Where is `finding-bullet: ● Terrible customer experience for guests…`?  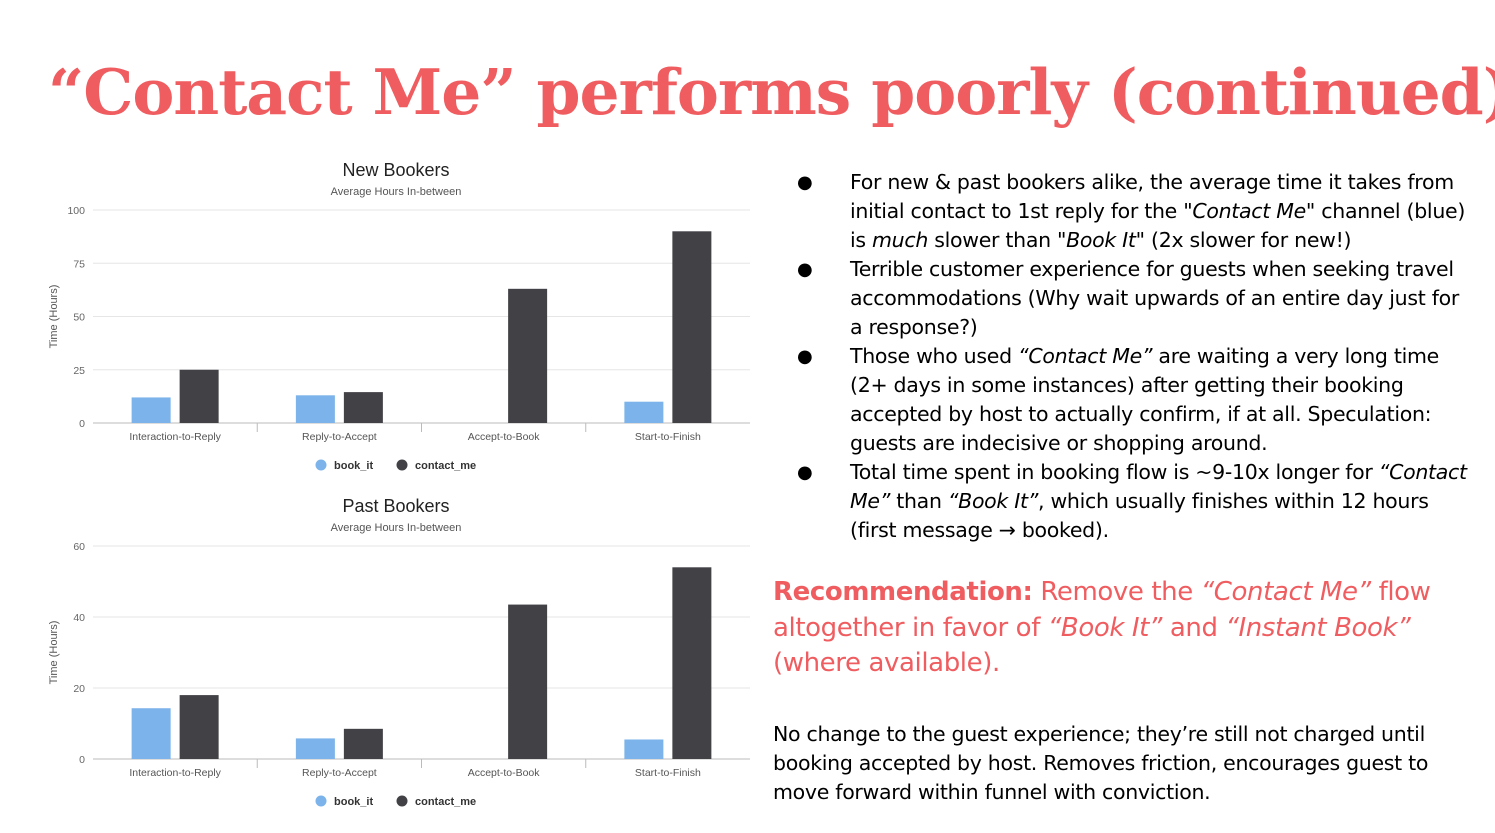 finding-bullet: ● Terrible customer experience for guests… is located at coordinates (1123, 298).